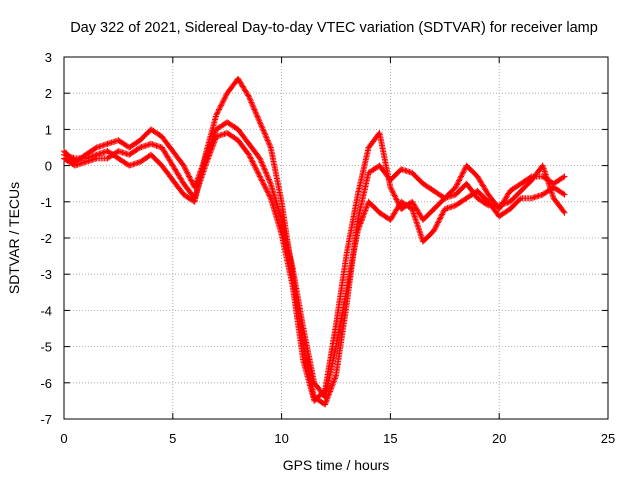  I want to click on y-tick-label: -3, so click(46, 274).